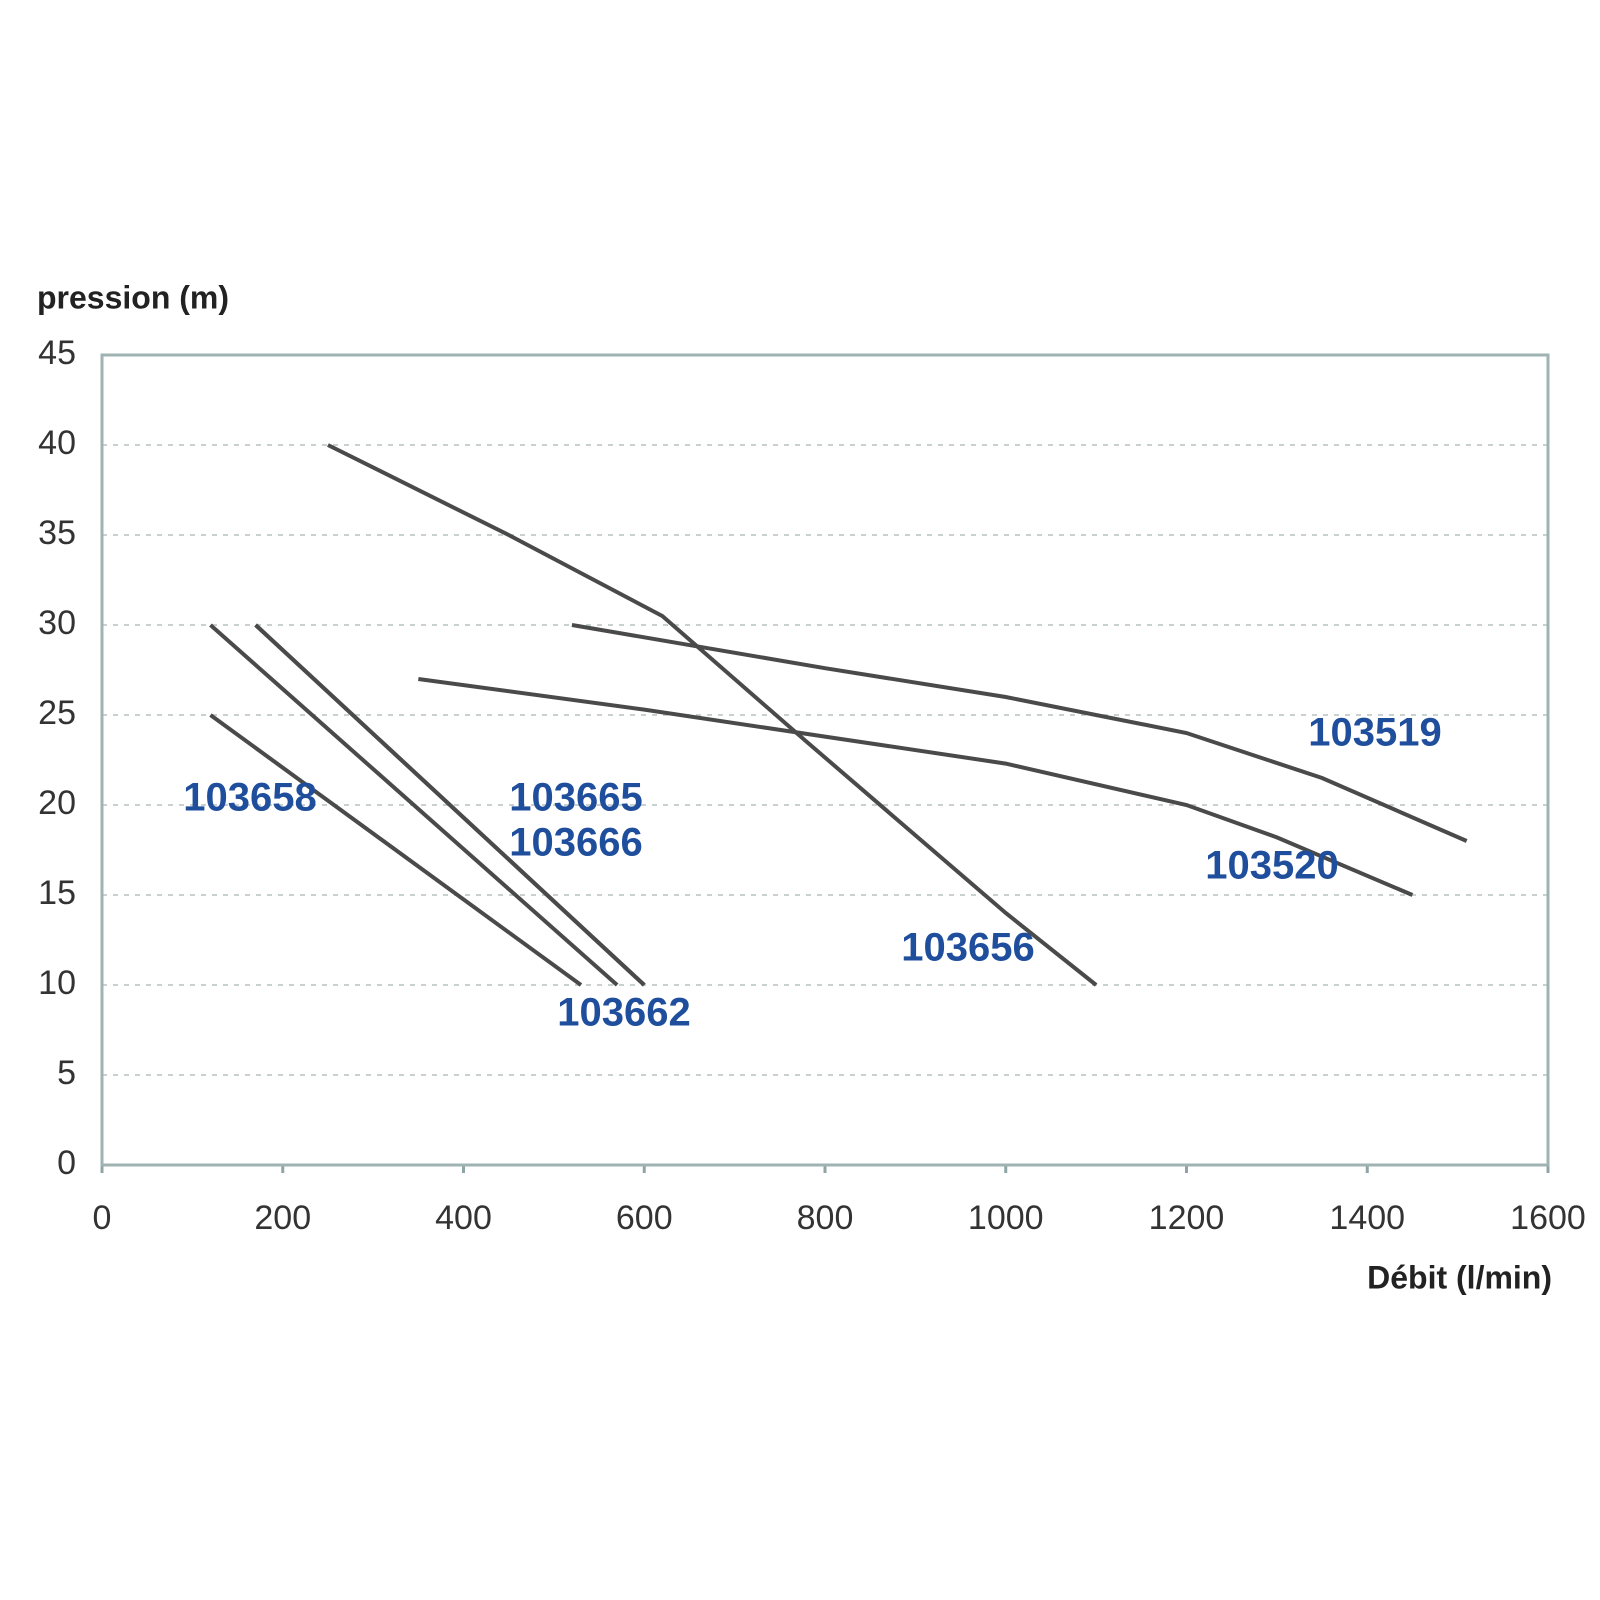 Image resolution: width=1600 pixels, height=1600 pixels. What do you see at coordinates (66, 1163) in the screenshot?
I see `y-tick-label: 0` at bounding box center [66, 1163].